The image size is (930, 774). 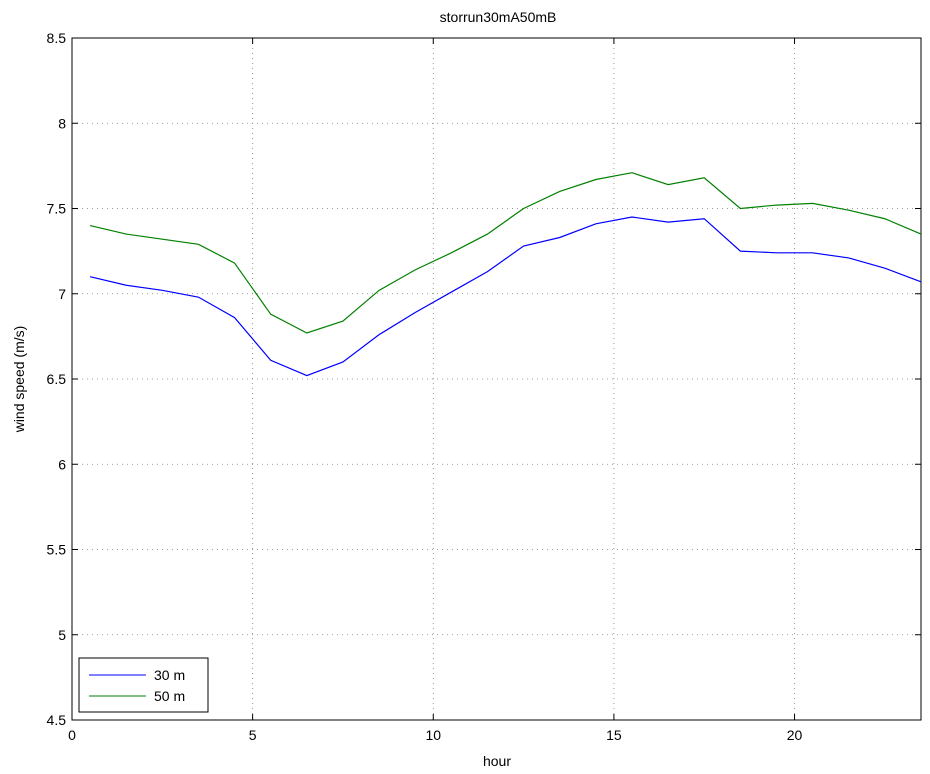 What do you see at coordinates (57, 209) in the screenshot?
I see `y-tick-label: 7.5` at bounding box center [57, 209].